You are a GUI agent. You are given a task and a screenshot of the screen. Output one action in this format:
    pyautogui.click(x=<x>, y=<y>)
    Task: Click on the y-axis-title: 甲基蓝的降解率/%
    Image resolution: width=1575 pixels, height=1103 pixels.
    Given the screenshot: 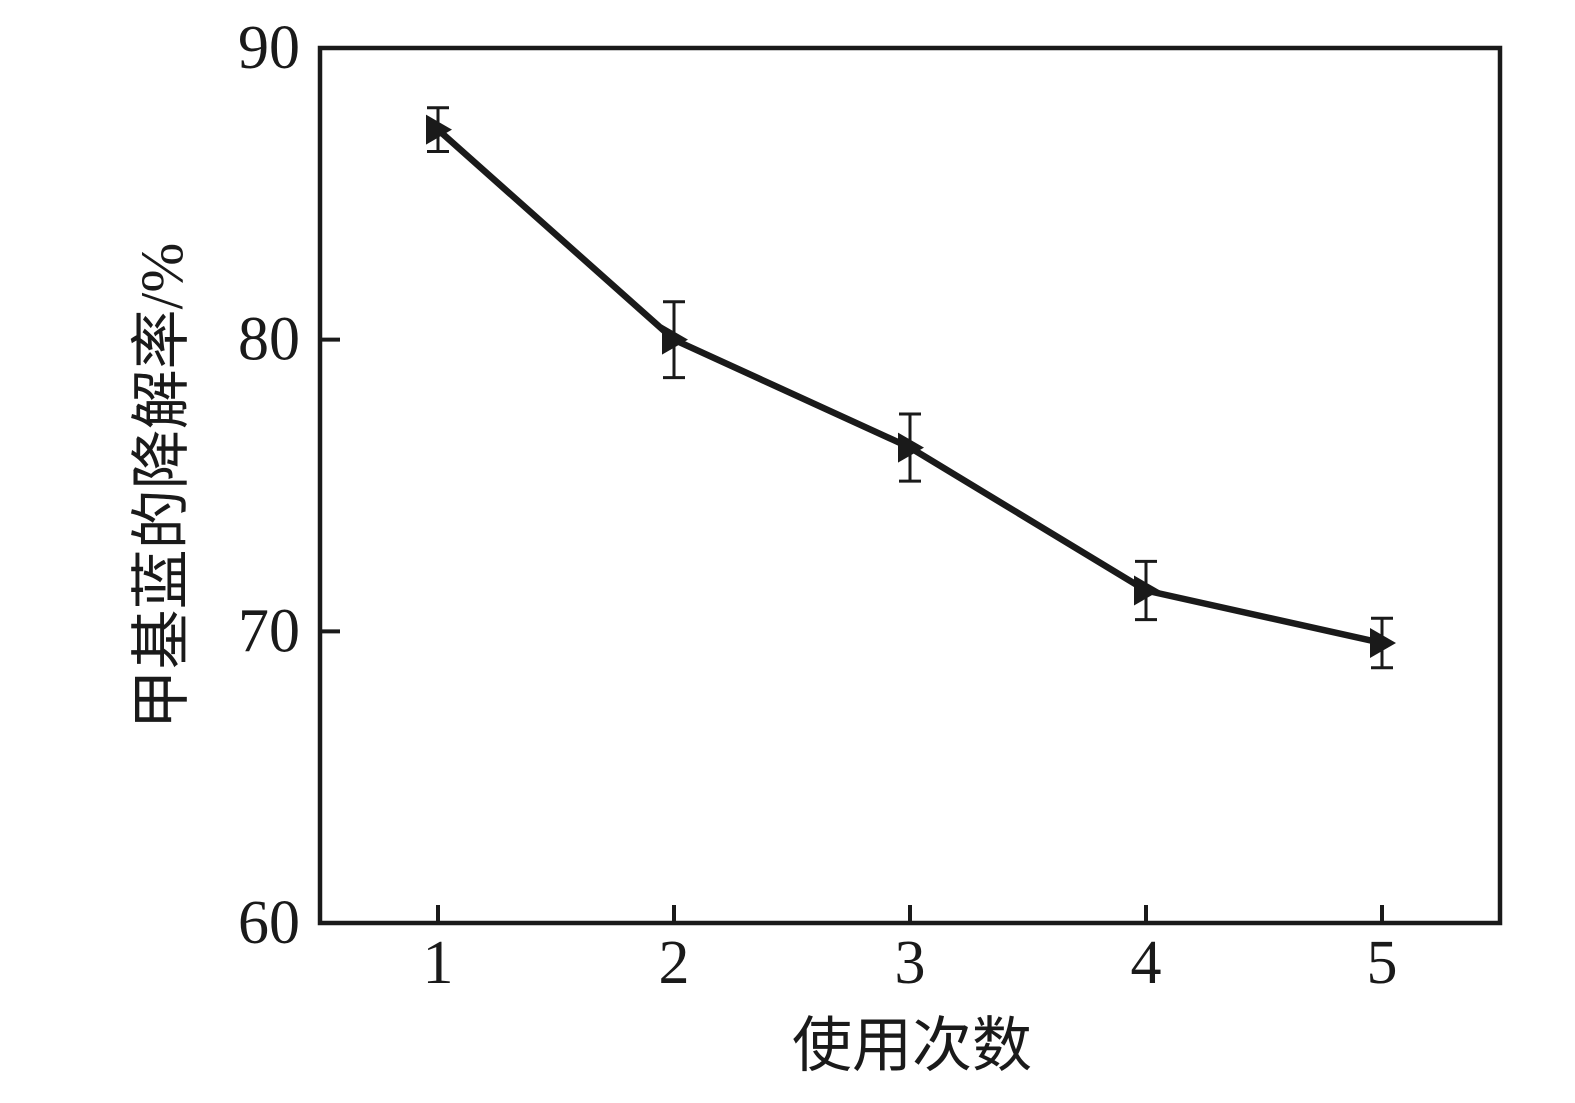 What is the action you would take?
    pyautogui.click(x=162, y=486)
    